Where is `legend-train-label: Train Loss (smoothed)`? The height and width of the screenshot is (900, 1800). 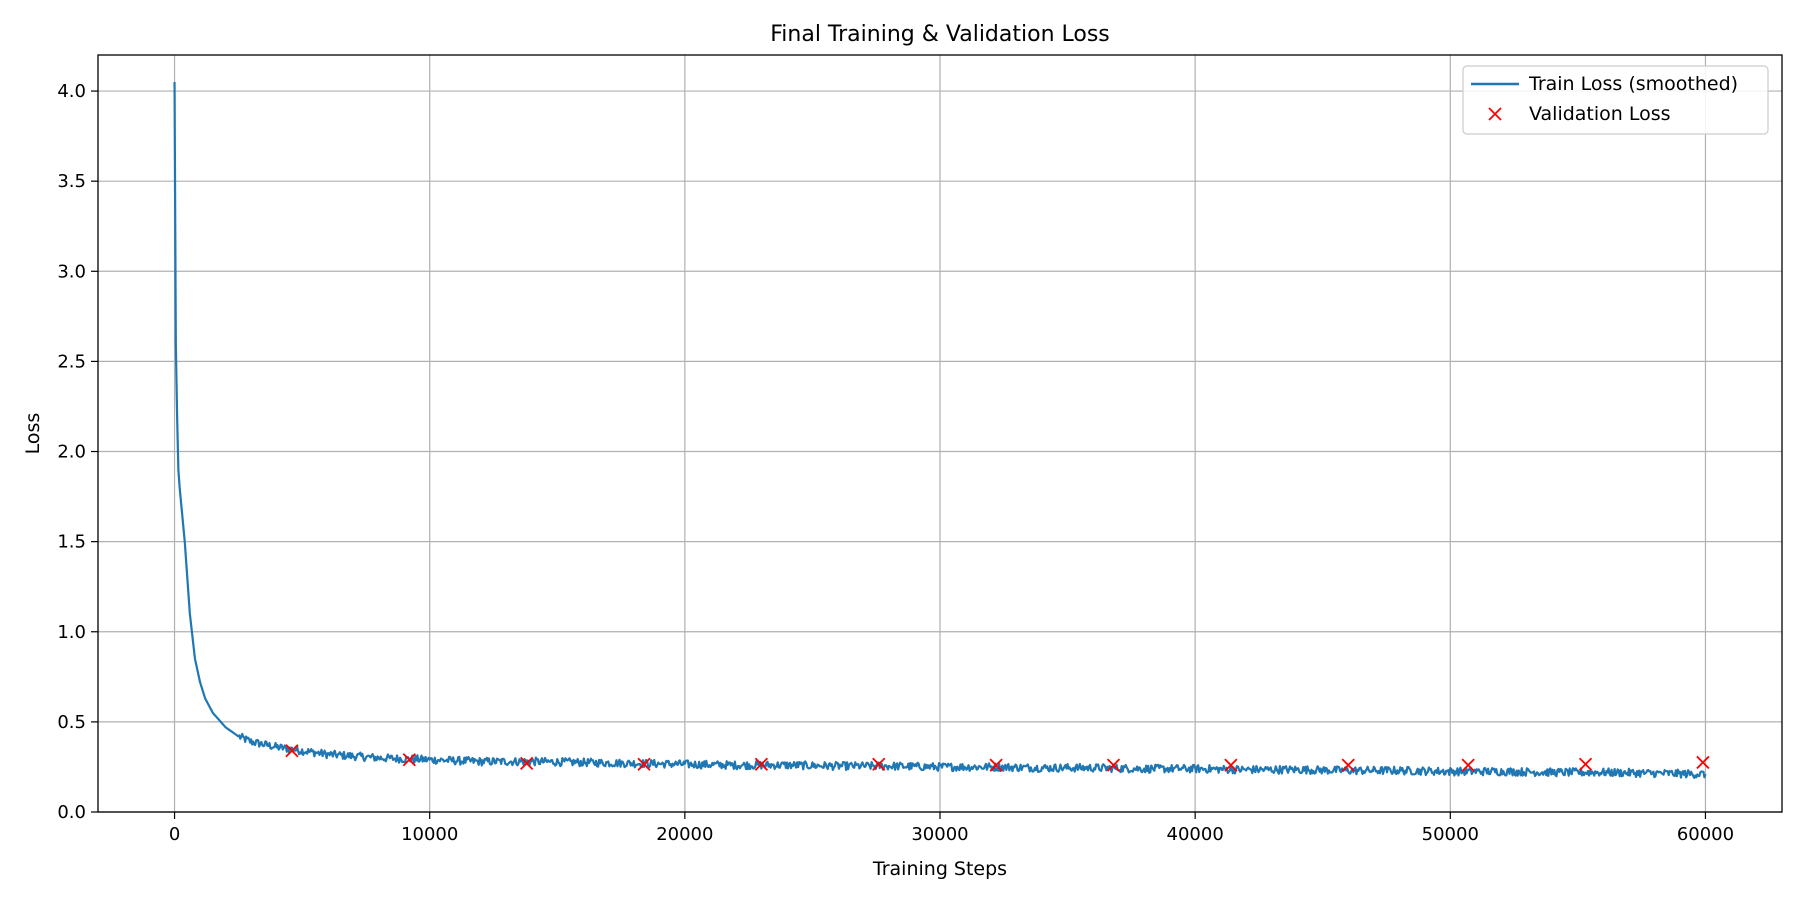 legend-train-label: Train Loss (smoothed) is located at coordinates (1633, 84).